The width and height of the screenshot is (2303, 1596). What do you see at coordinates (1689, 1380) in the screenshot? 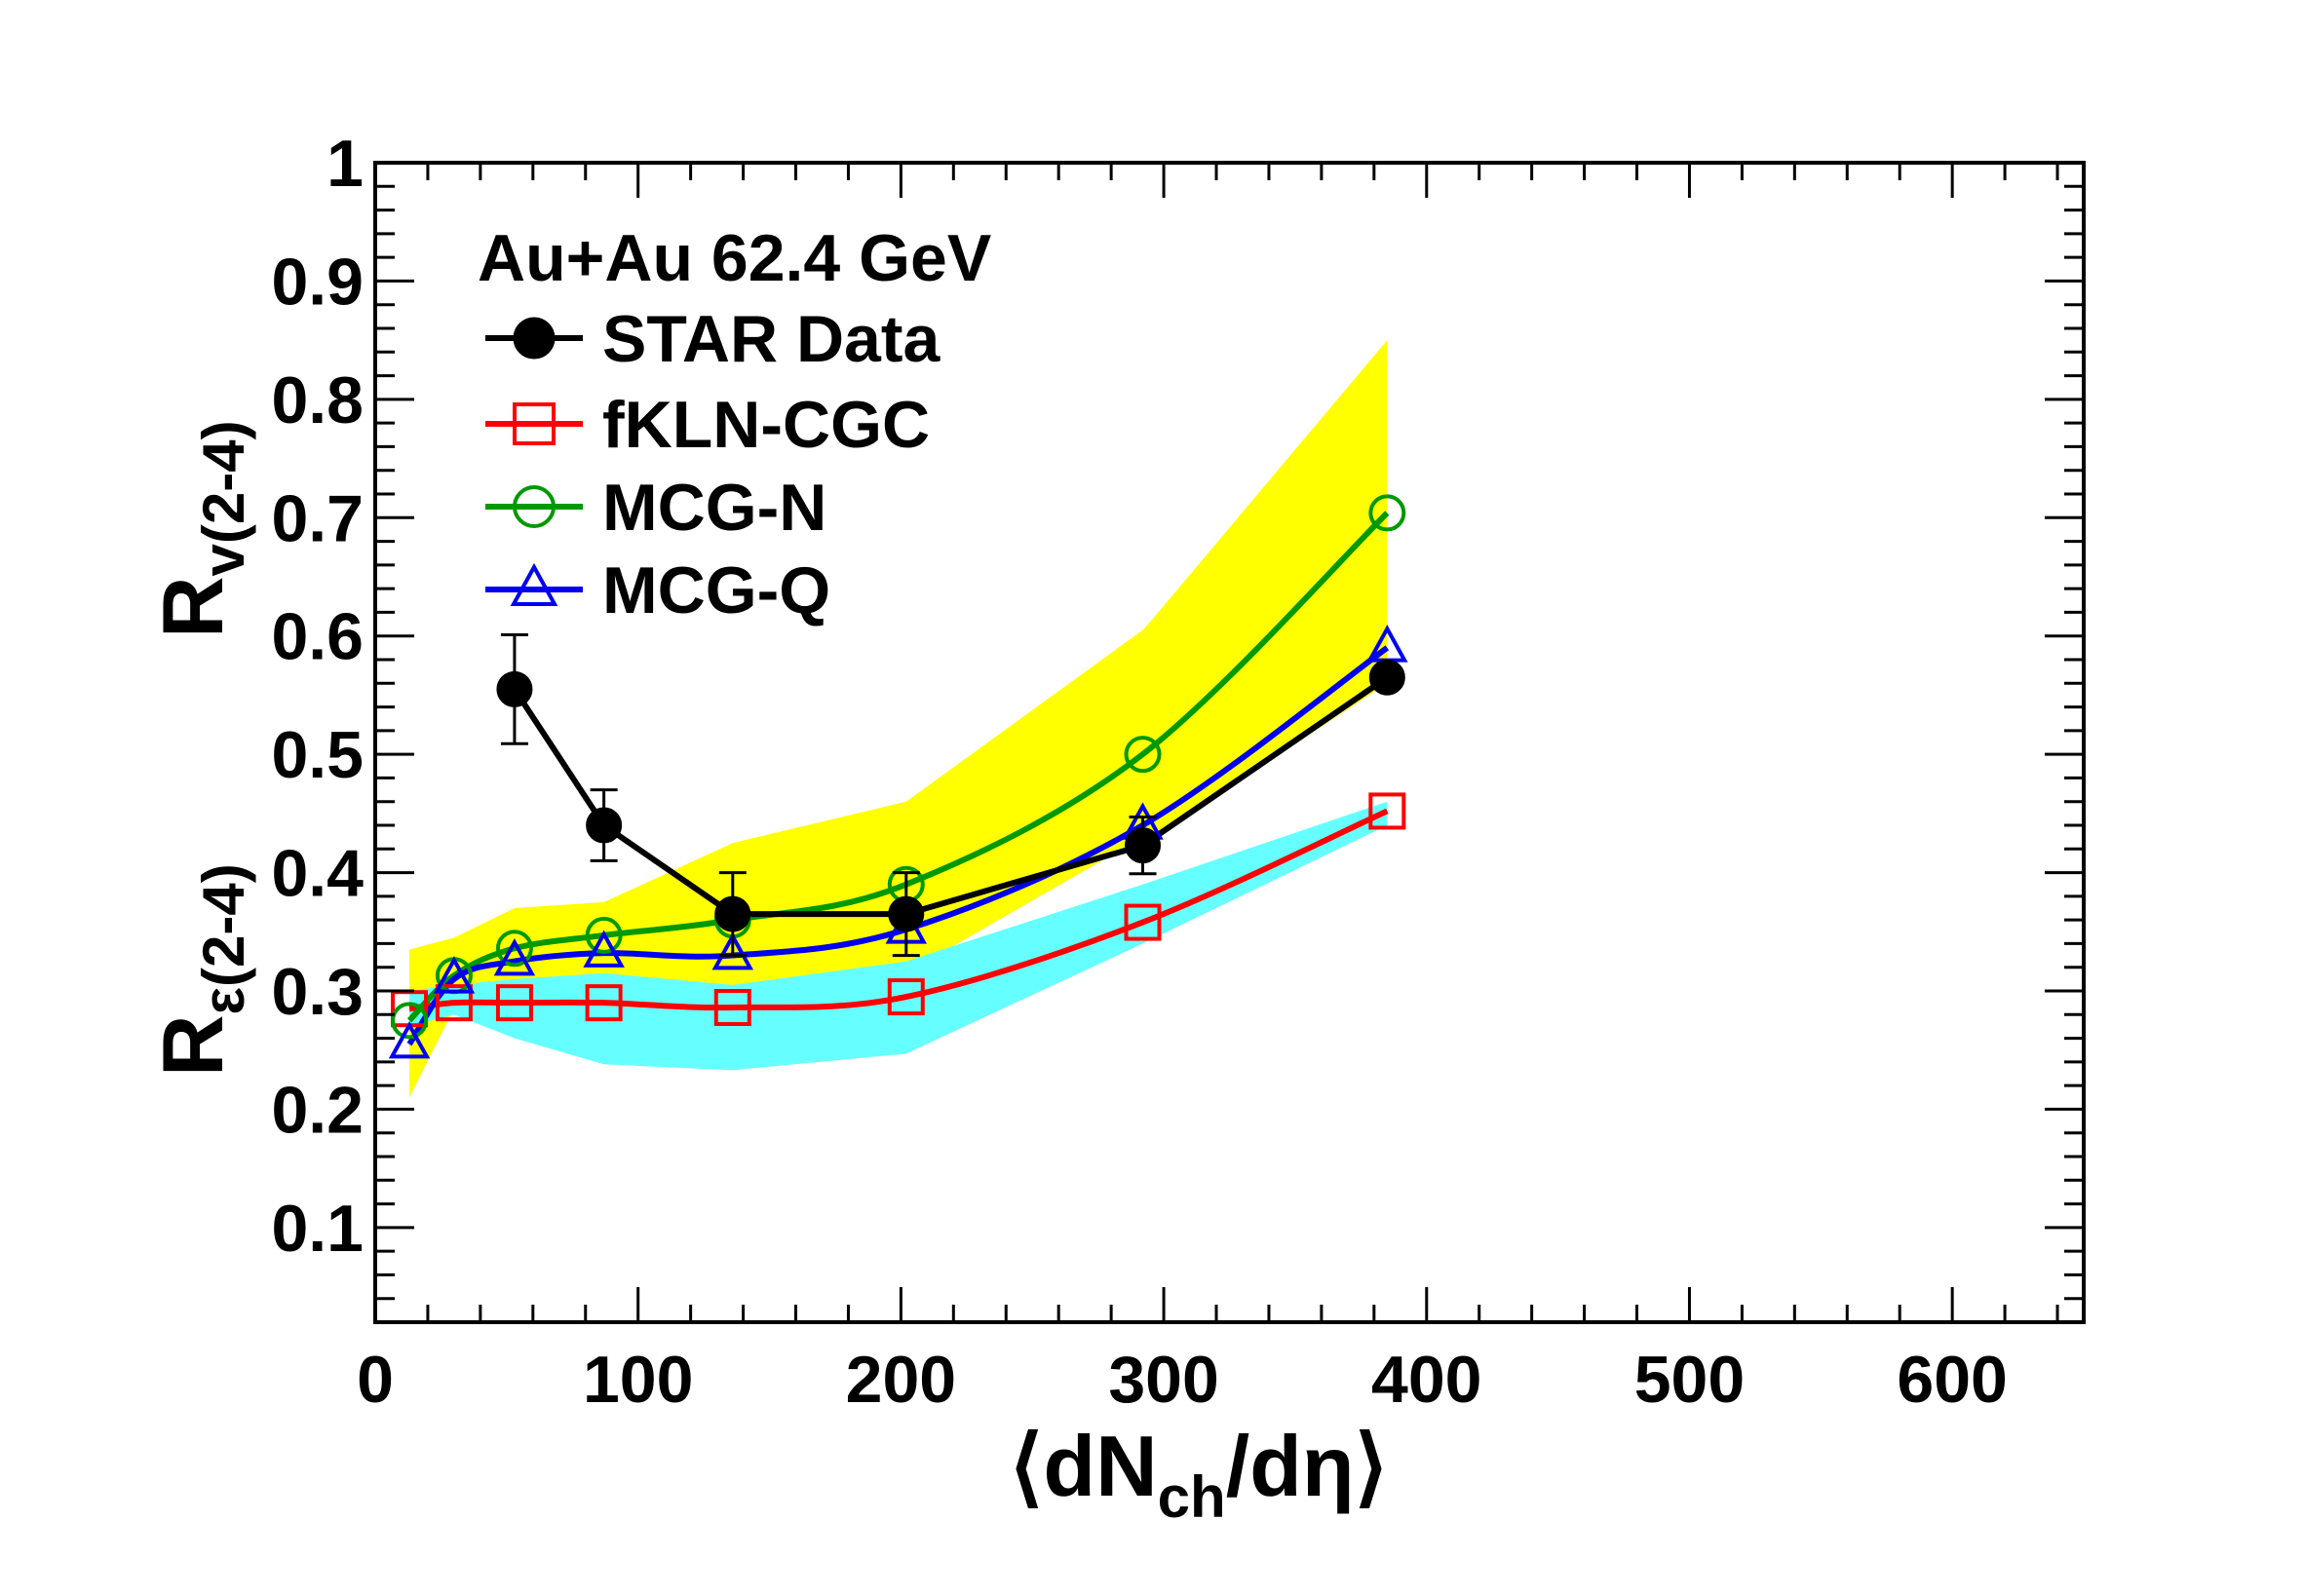
I see `x-tick-label: 500` at bounding box center [1689, 1380].